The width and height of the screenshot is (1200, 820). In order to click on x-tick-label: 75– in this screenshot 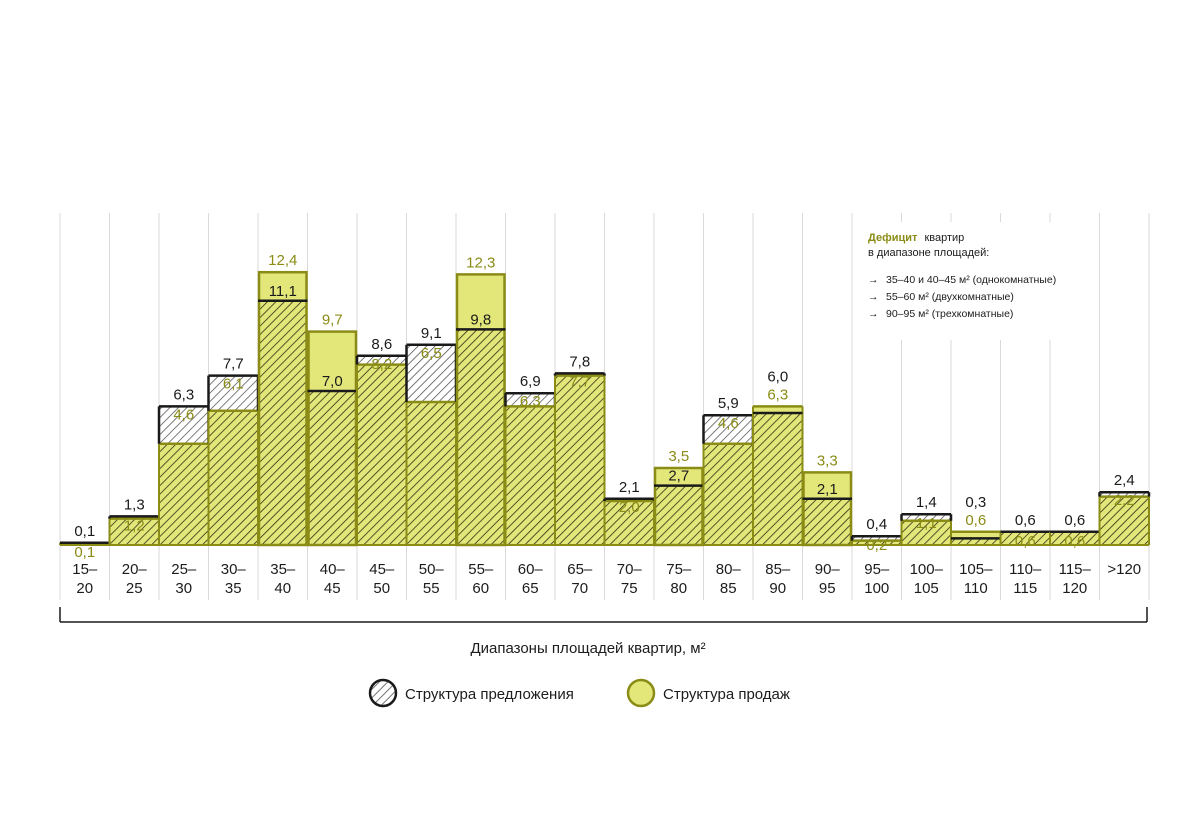, I will do `click(679, 569)`.